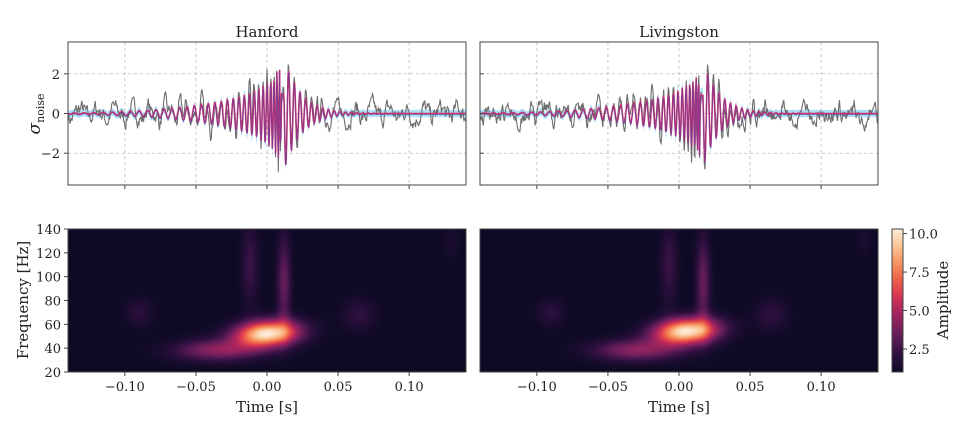 The width and height of the screenshot is (960, 436). I want to click on hanford-model-fit-line, so click(267, 117).